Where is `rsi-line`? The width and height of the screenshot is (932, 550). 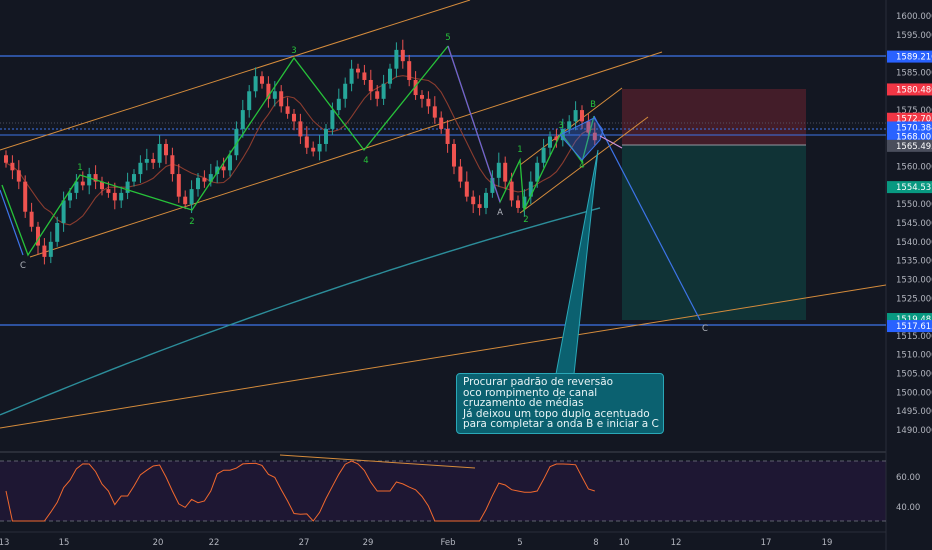 rsi-line is located at coordinates (300, 491).